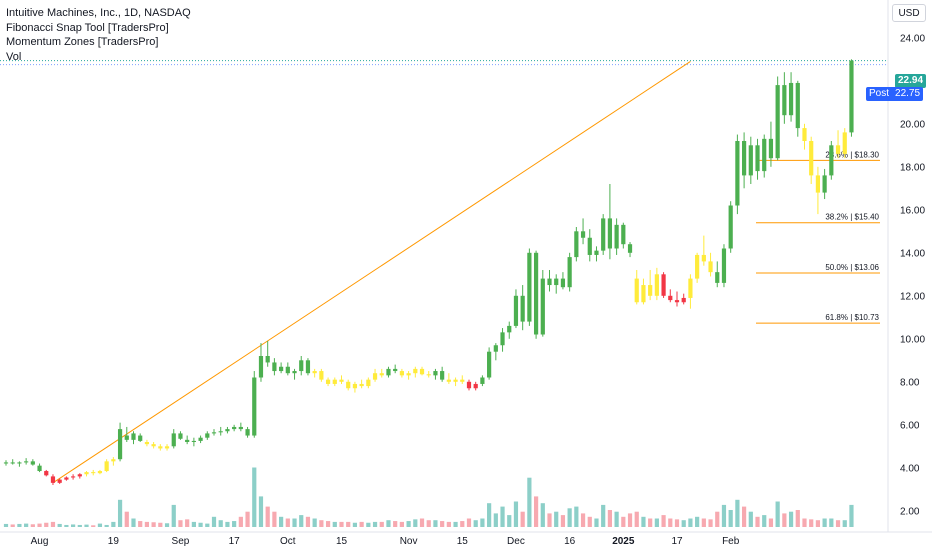 Image resolution: width=932 pixels, height=550 pixels. What do you see at coordinates (98, 13) in the screenshot?
I see `symbol-title: Intuitive Machines, Inc., 1D, NASDAQ` at bounding box center [98, 13].